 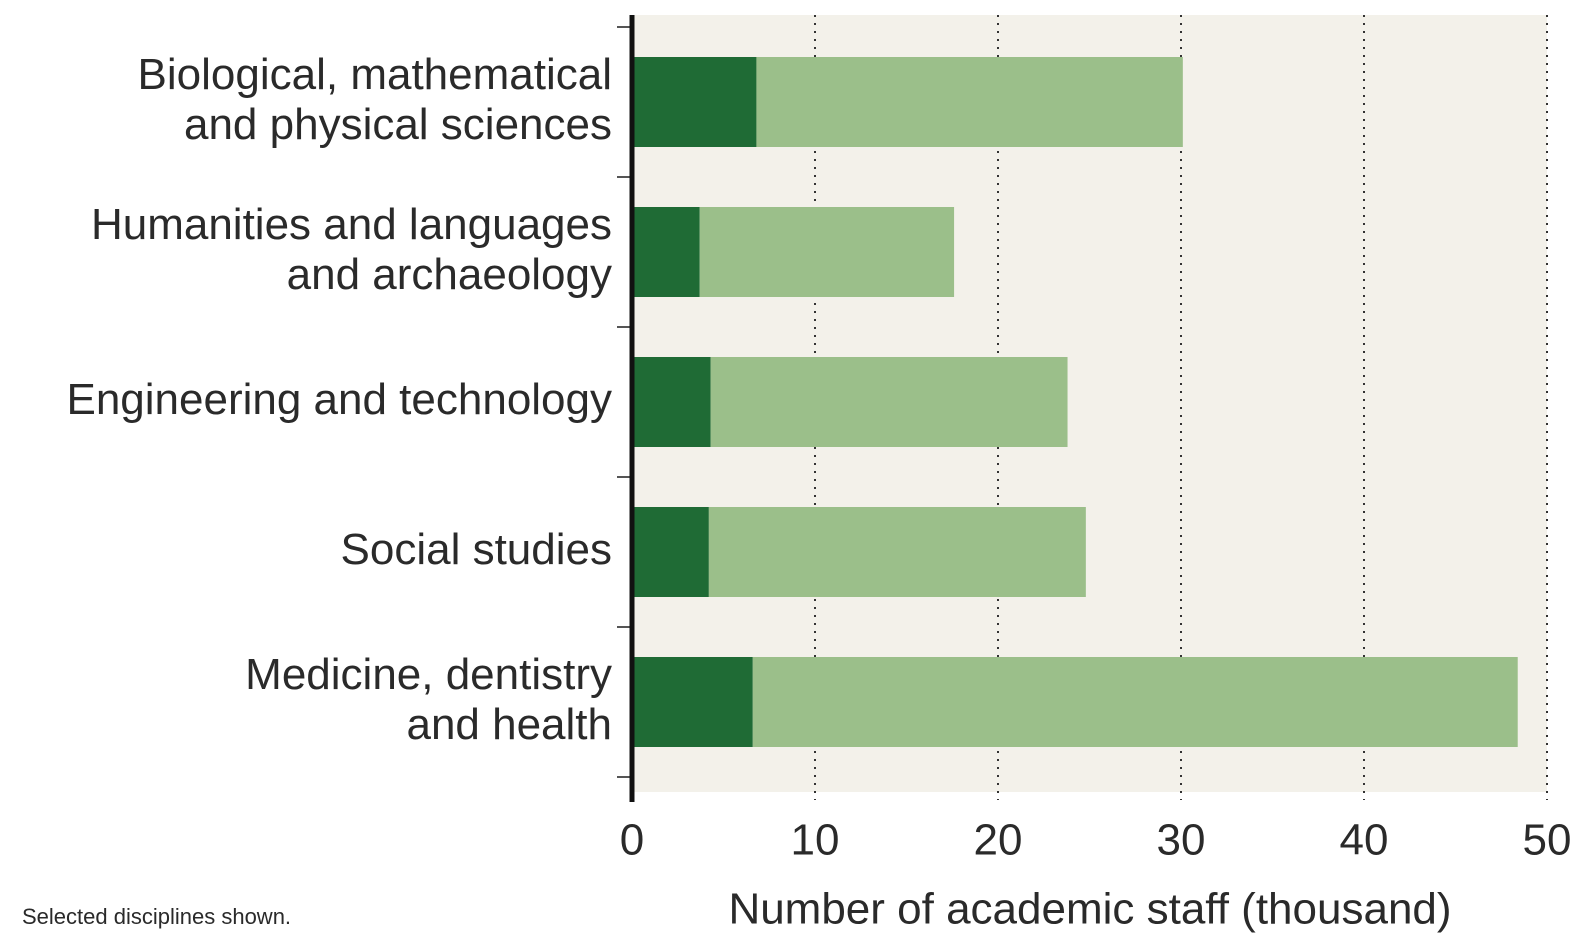 I want to click on x-tick-label: 20, so click(x=998, y=840).